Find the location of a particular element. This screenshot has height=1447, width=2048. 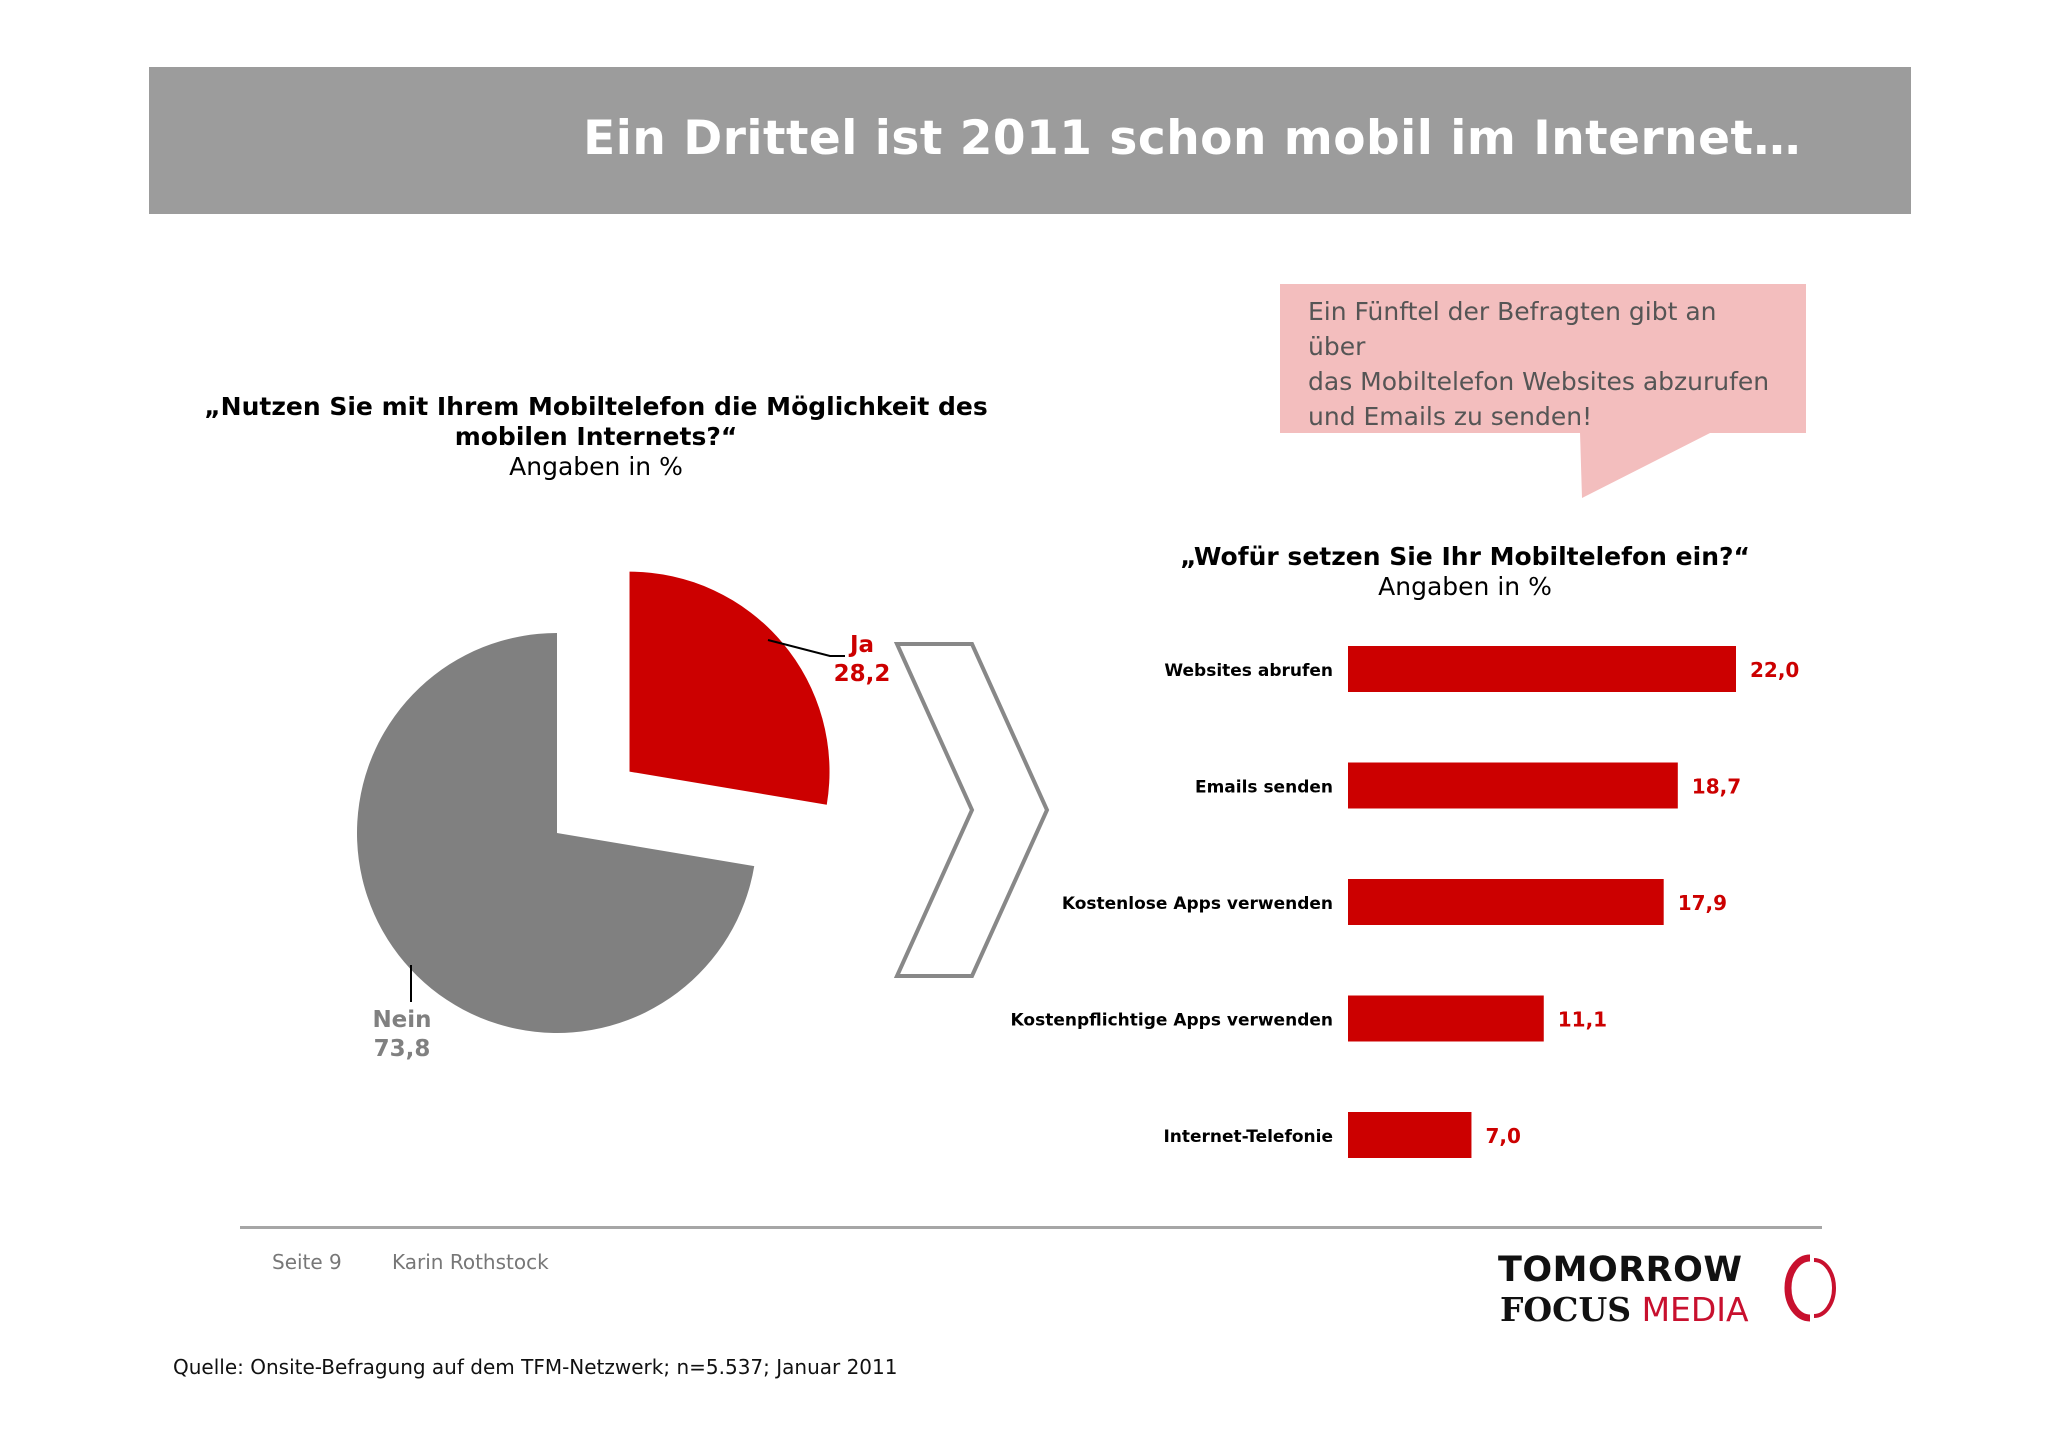

footer-author: Karin Rothstock is located at coordinates (470, 1262).